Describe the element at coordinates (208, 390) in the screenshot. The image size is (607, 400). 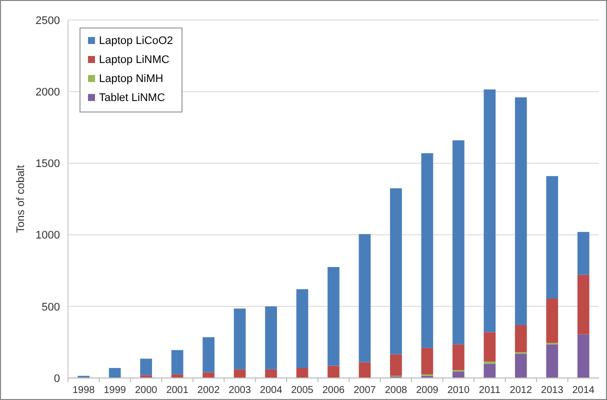
I see `x-tick-label: 2002` at that location.